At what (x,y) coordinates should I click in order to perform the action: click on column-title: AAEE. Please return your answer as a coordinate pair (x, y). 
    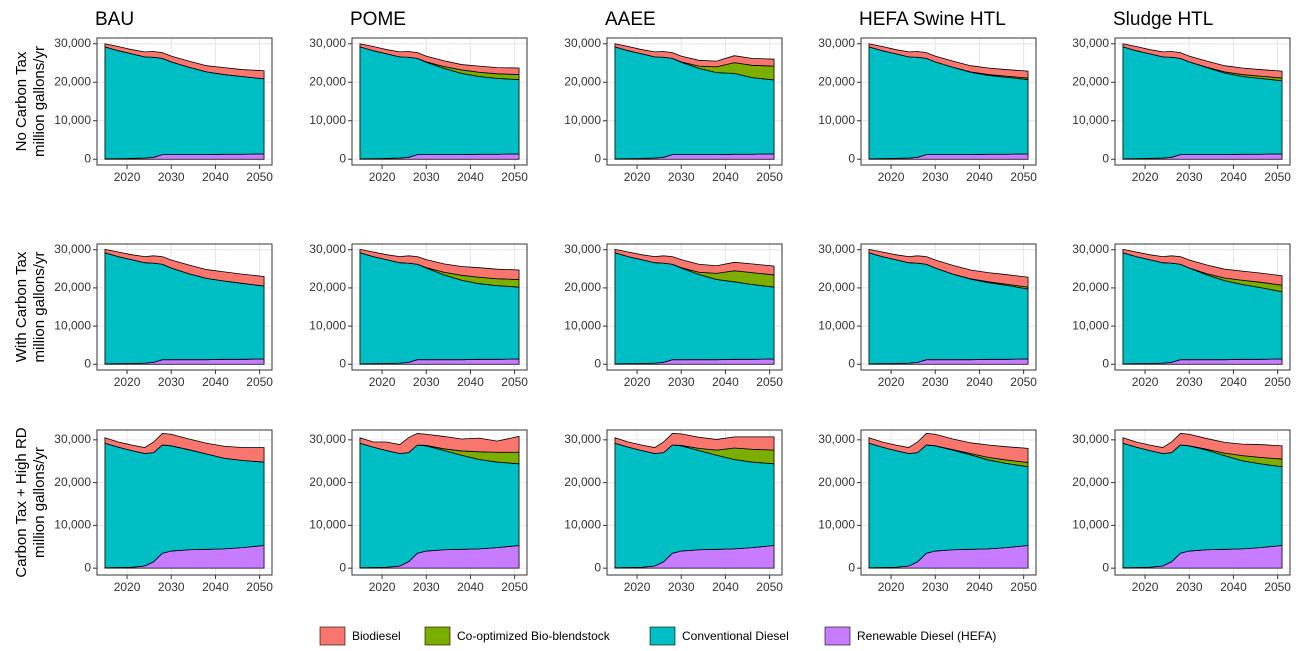
    Looking at the image, I should click on (630, 19).